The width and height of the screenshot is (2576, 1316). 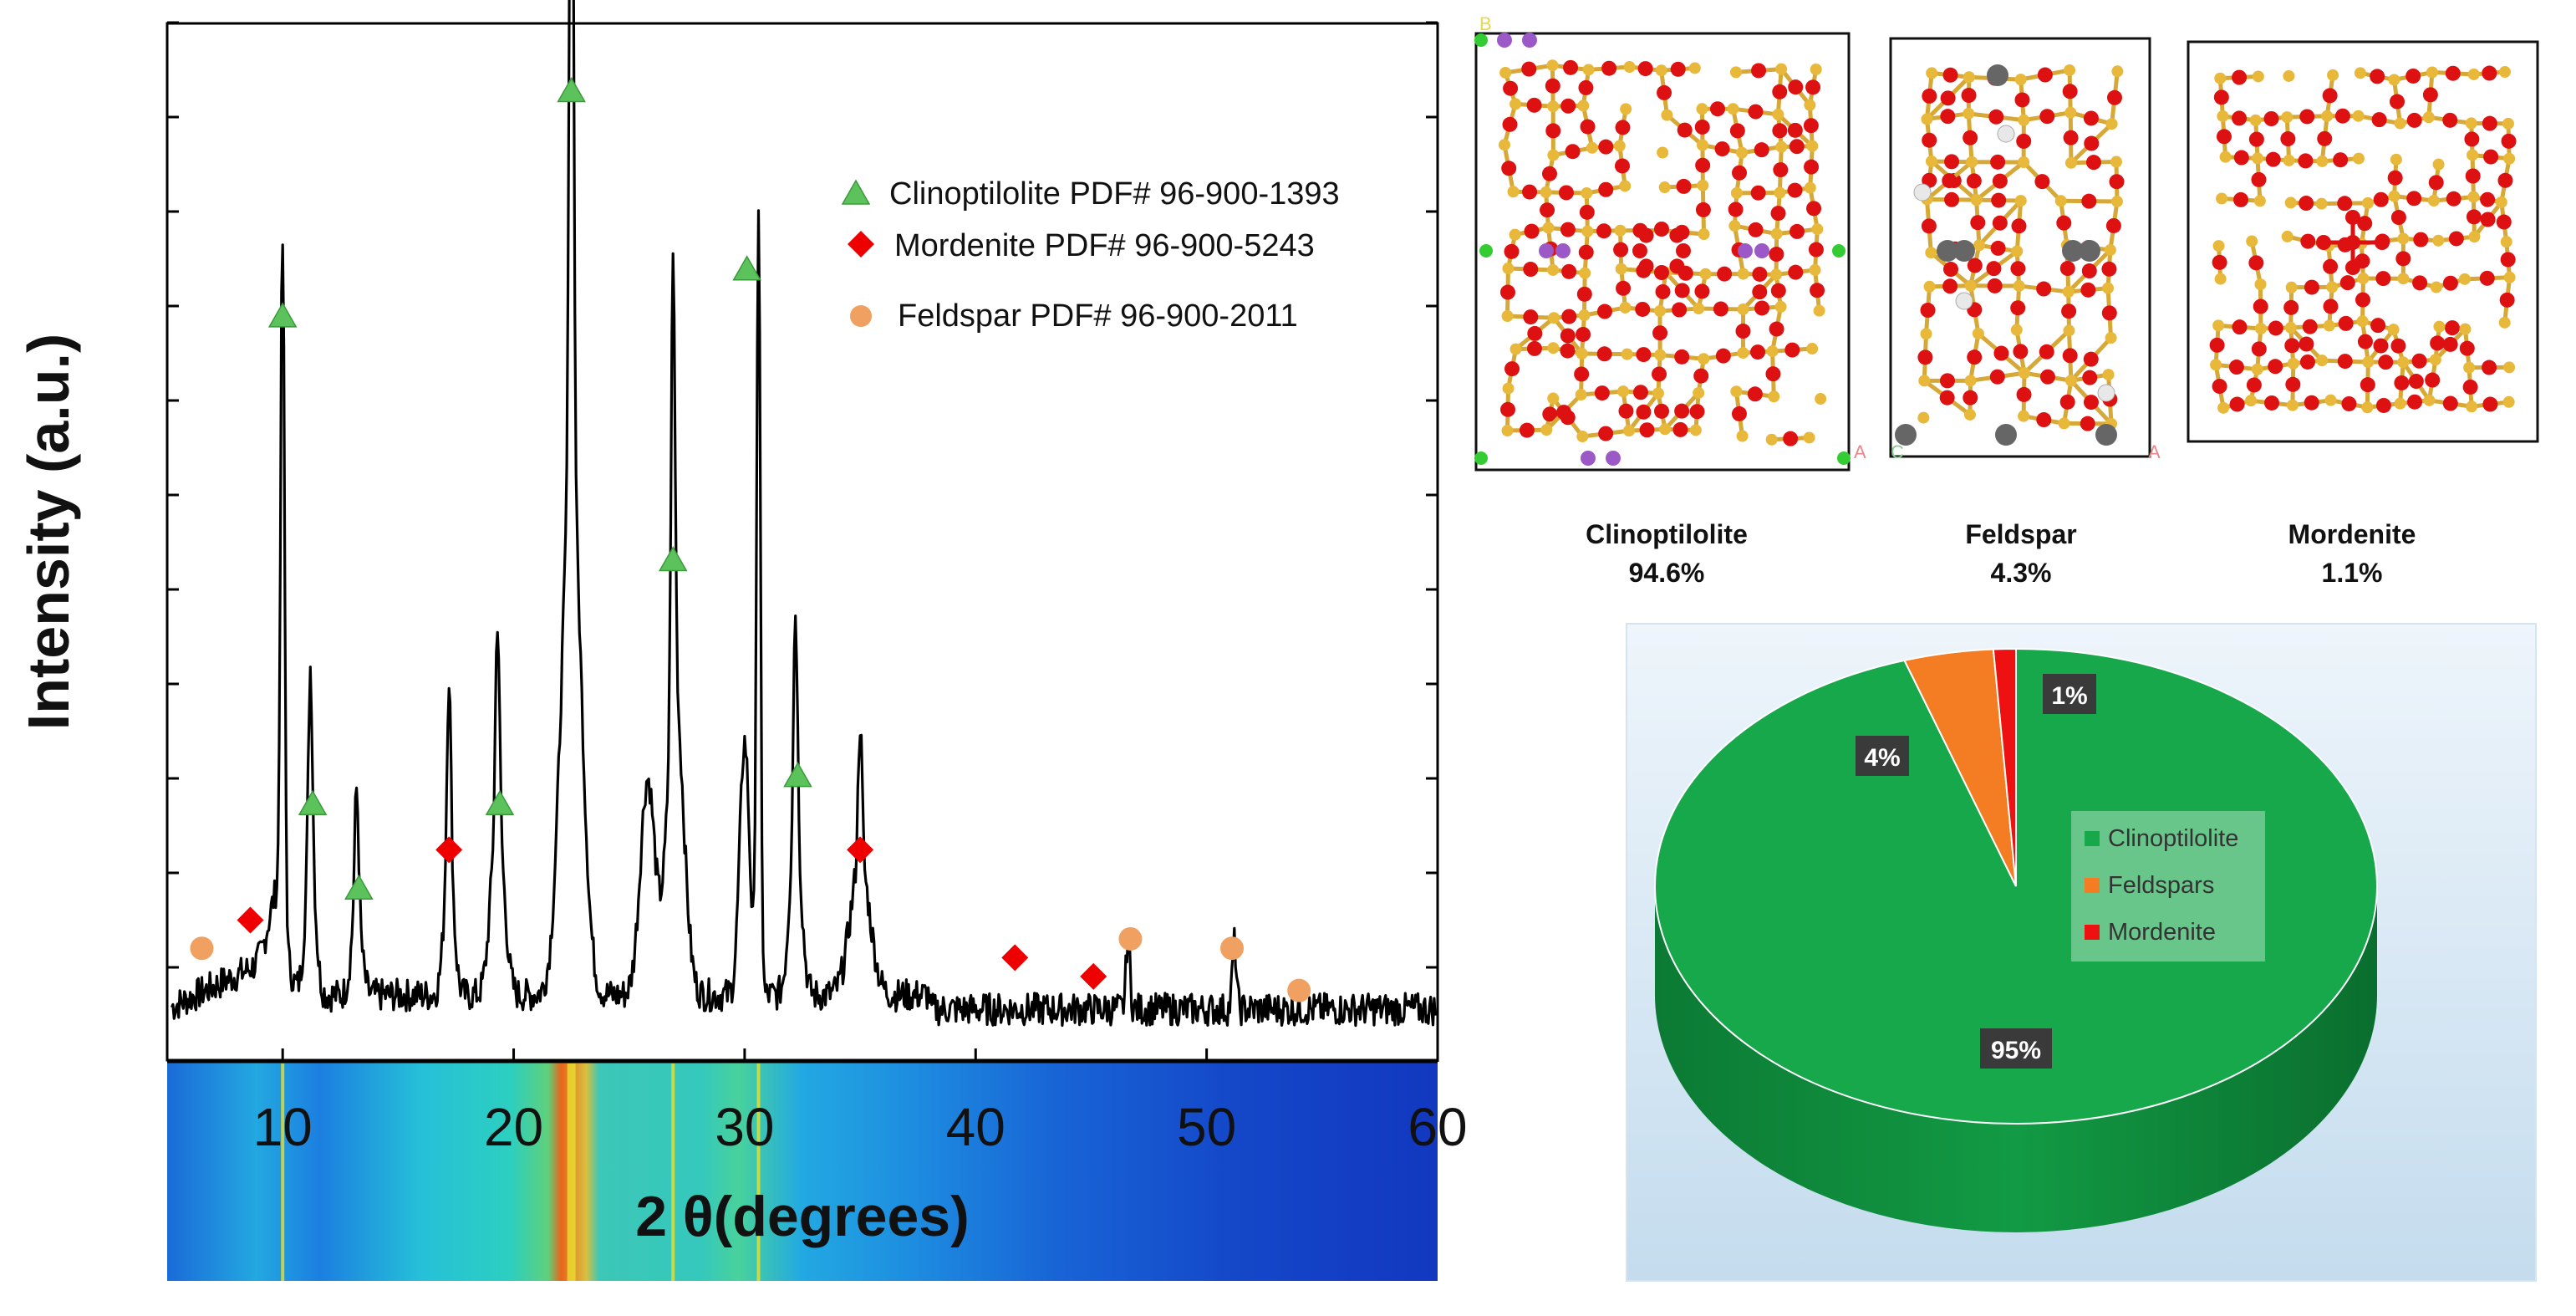 I want to click on pie-label-box, so click(x=2016, y=1049).